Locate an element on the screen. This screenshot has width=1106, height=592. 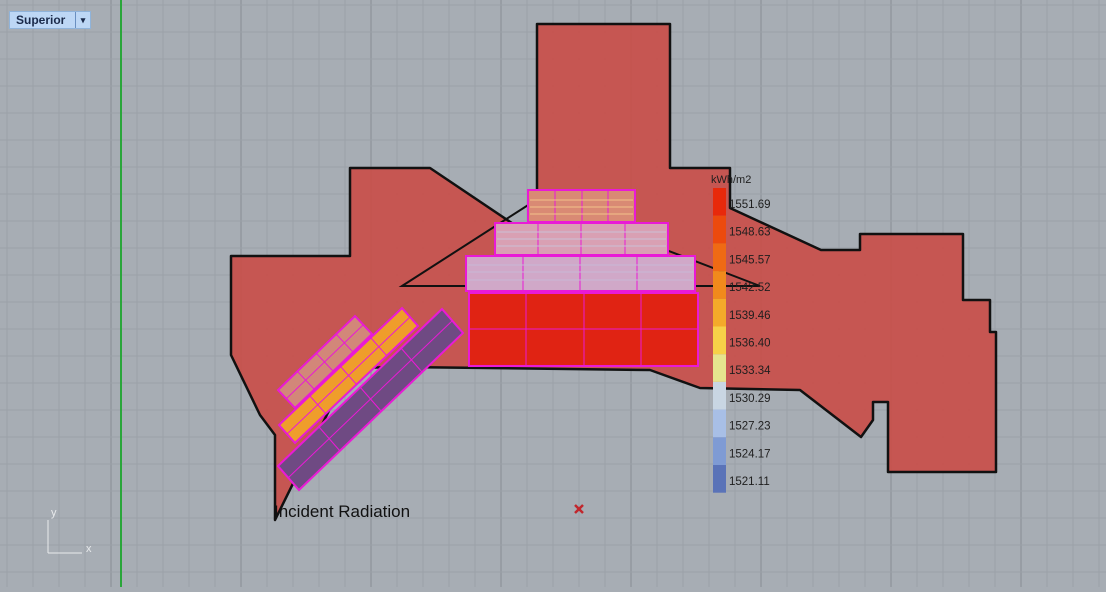
legend-value: 1527.23 is located at coordinates (750, 427).